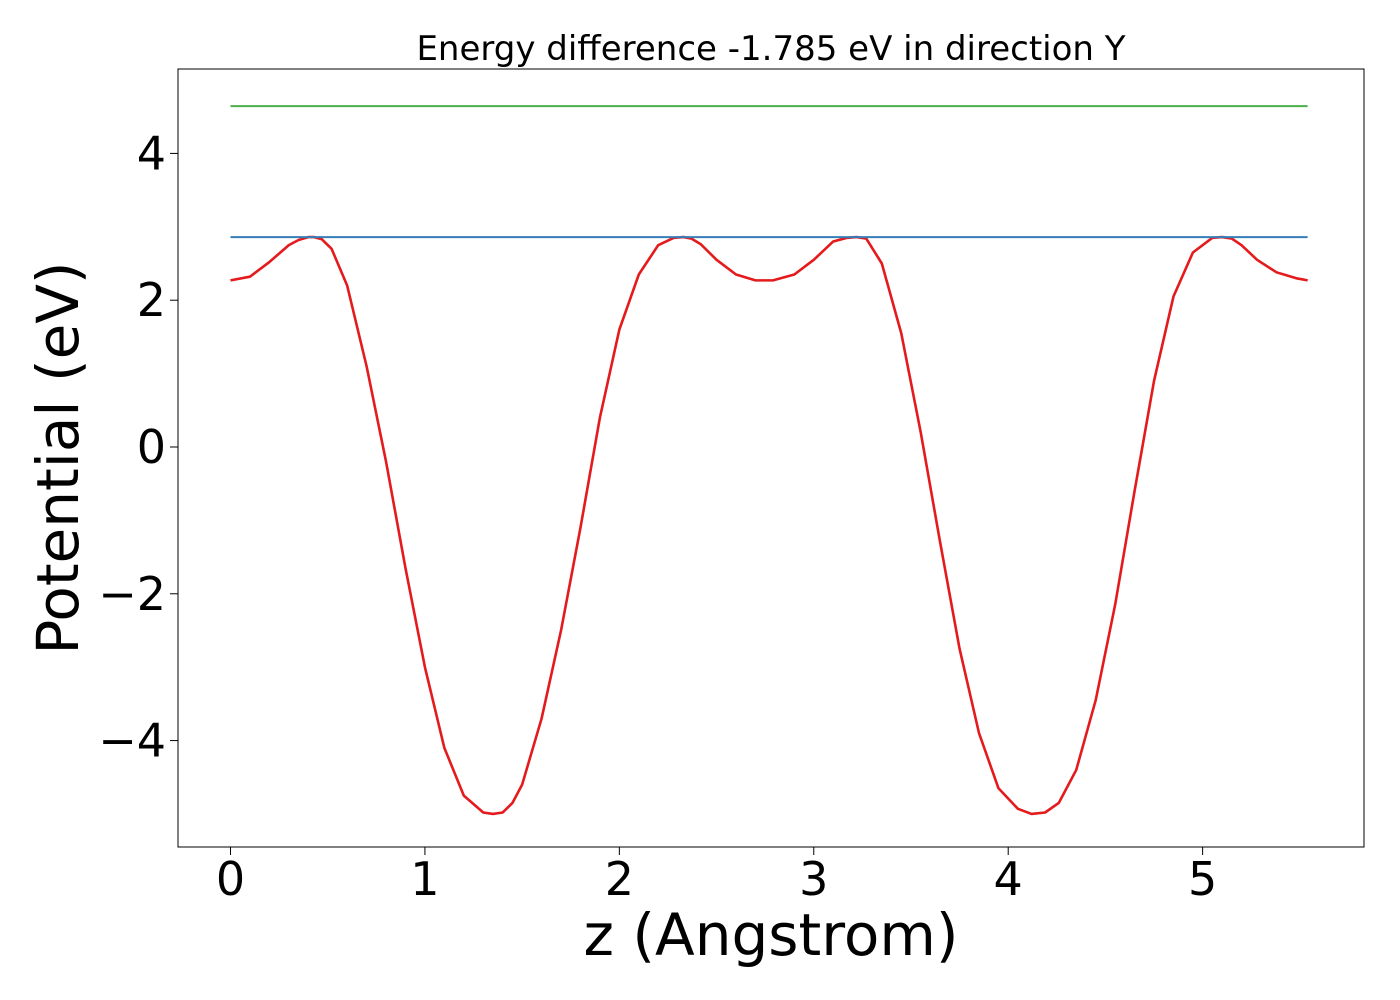  What do you see at coordinates (58, 457) in the screenshot?
I see `y-axis-label: Potential (eV)` at bounding box center [58, 457].